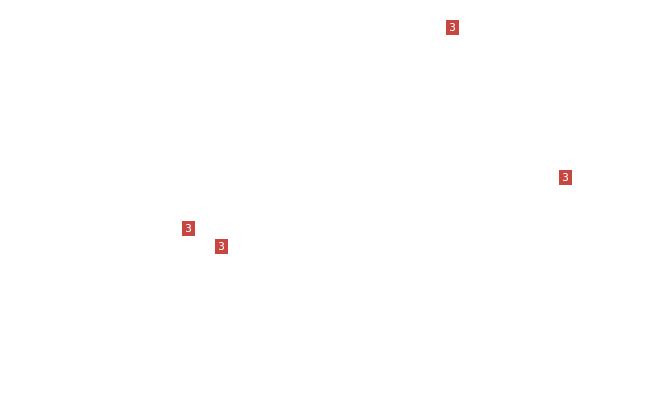 This screenshot has height=415, width=650. What do you see at coordinates (188, 228) in the screenshot?
I see `marker-badge-3: 3` at bounding box center [188, 228].